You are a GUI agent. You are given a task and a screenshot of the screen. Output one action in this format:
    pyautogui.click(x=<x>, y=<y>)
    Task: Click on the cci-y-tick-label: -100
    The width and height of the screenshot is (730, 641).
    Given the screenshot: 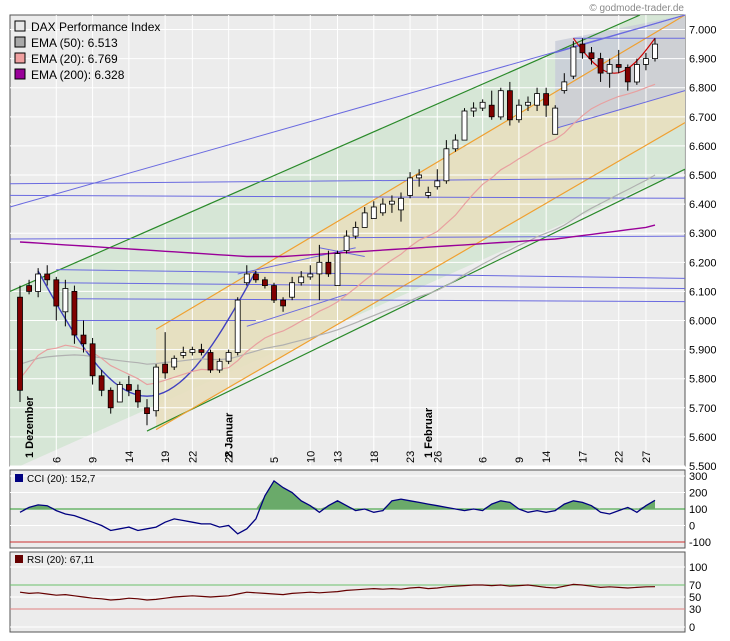 What is the action you would take?
    pyautogui.click(x=700, y=543)
    